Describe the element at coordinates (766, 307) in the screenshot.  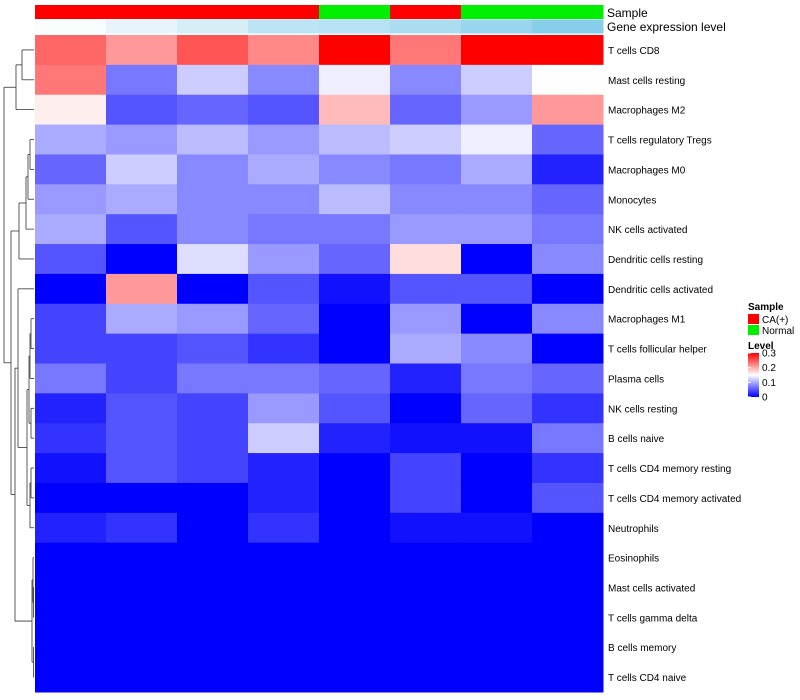
I see `legend-sample-title: Sample` at that location.